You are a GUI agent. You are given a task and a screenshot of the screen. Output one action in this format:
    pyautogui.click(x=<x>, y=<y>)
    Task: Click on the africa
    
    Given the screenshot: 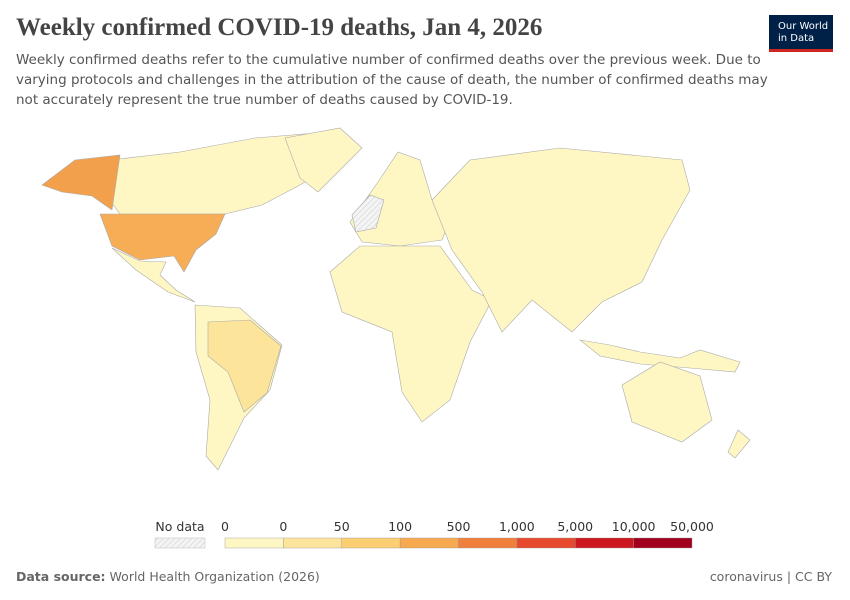 What is the action you would take?
    pyautogui.click(x=411, y=334)
    